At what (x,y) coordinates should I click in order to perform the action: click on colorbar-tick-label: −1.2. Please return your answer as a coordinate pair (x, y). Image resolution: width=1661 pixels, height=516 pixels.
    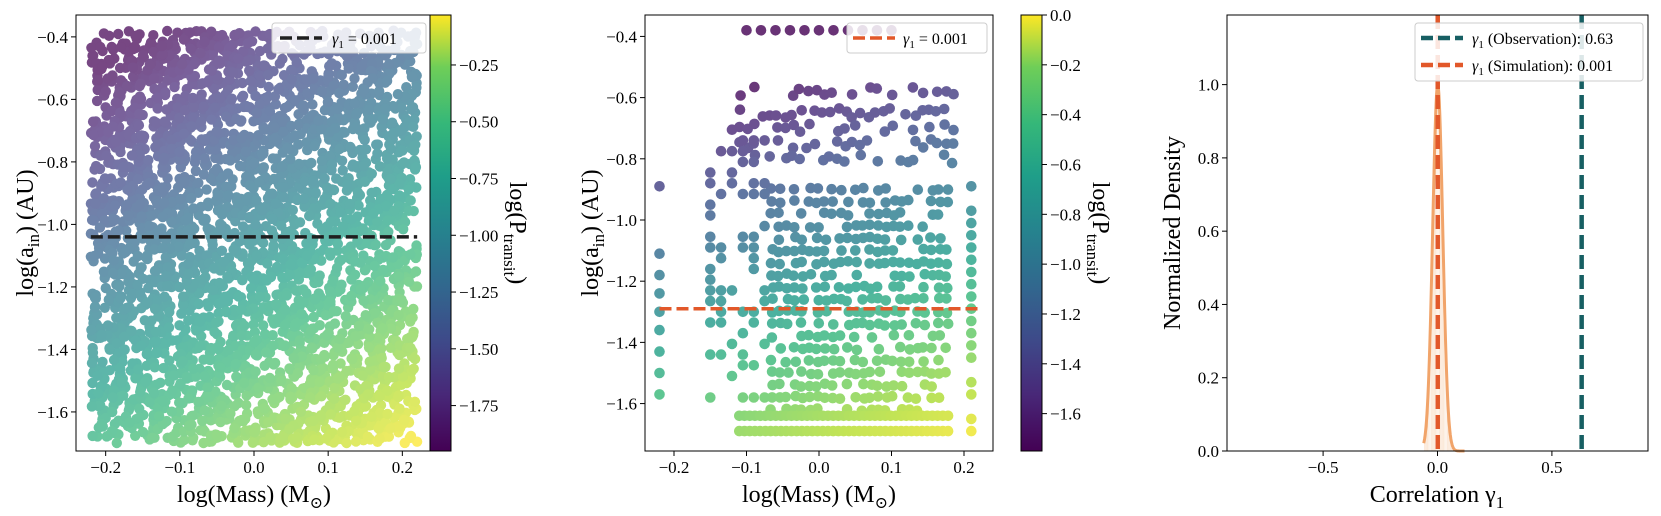
    Looking at the image, I should click on (1065, 314).